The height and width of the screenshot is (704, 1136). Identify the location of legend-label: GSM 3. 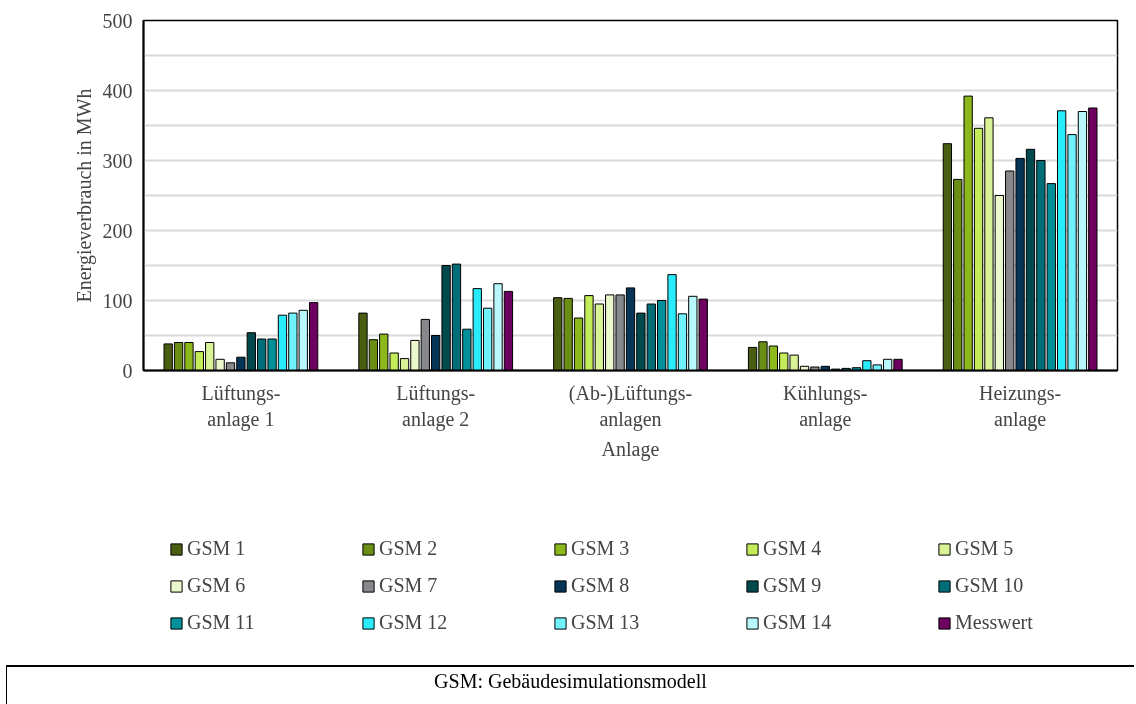
(601, 548).